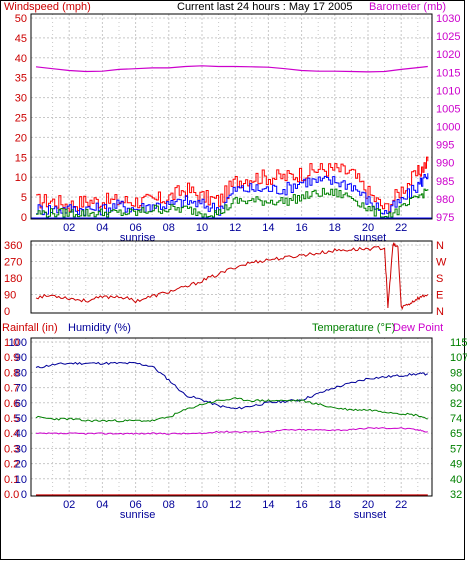 The width and height of the screenshot is (467, 562). Describe the element at coordinates (11, 480) in the screenshot. I see `rain-ytick-label: 0.1` at that location.